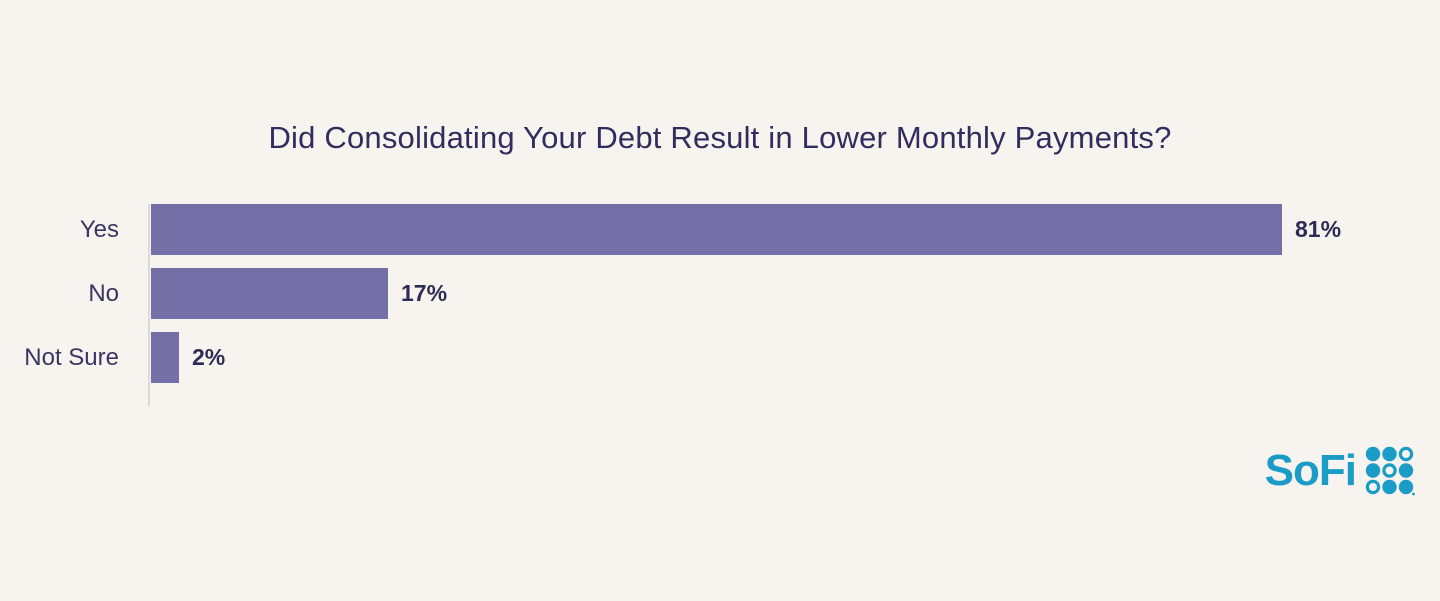 The height and width of the screenshot is (601, 1440). What do you see at coordinates (269, 293) in the screenshot?
I see `bar-no` at bounding box center [269, 293].